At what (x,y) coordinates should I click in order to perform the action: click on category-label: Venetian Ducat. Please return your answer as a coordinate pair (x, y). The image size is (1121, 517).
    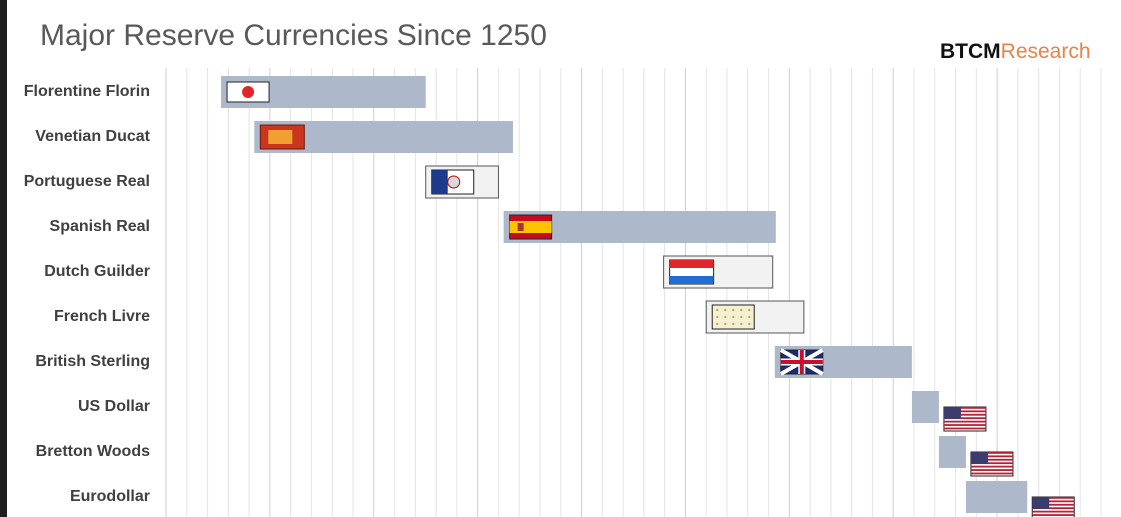
    Looking at the image, I should click on (92, 136).